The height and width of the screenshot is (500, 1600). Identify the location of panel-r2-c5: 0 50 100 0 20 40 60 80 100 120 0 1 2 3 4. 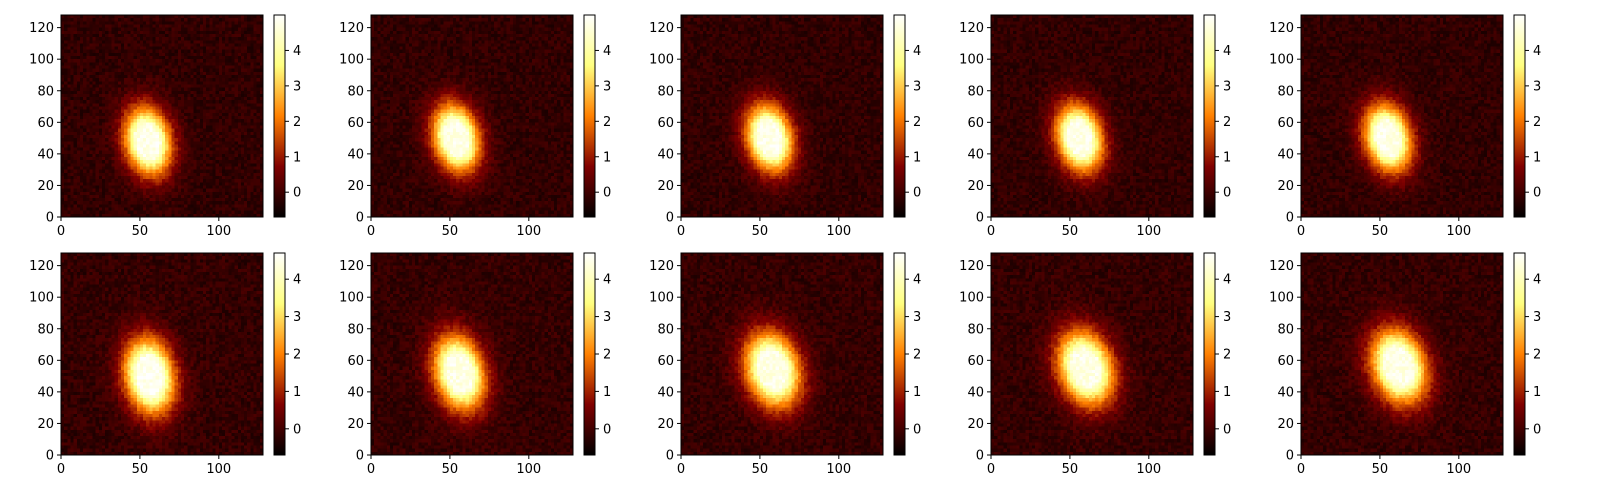
(1405, 364).